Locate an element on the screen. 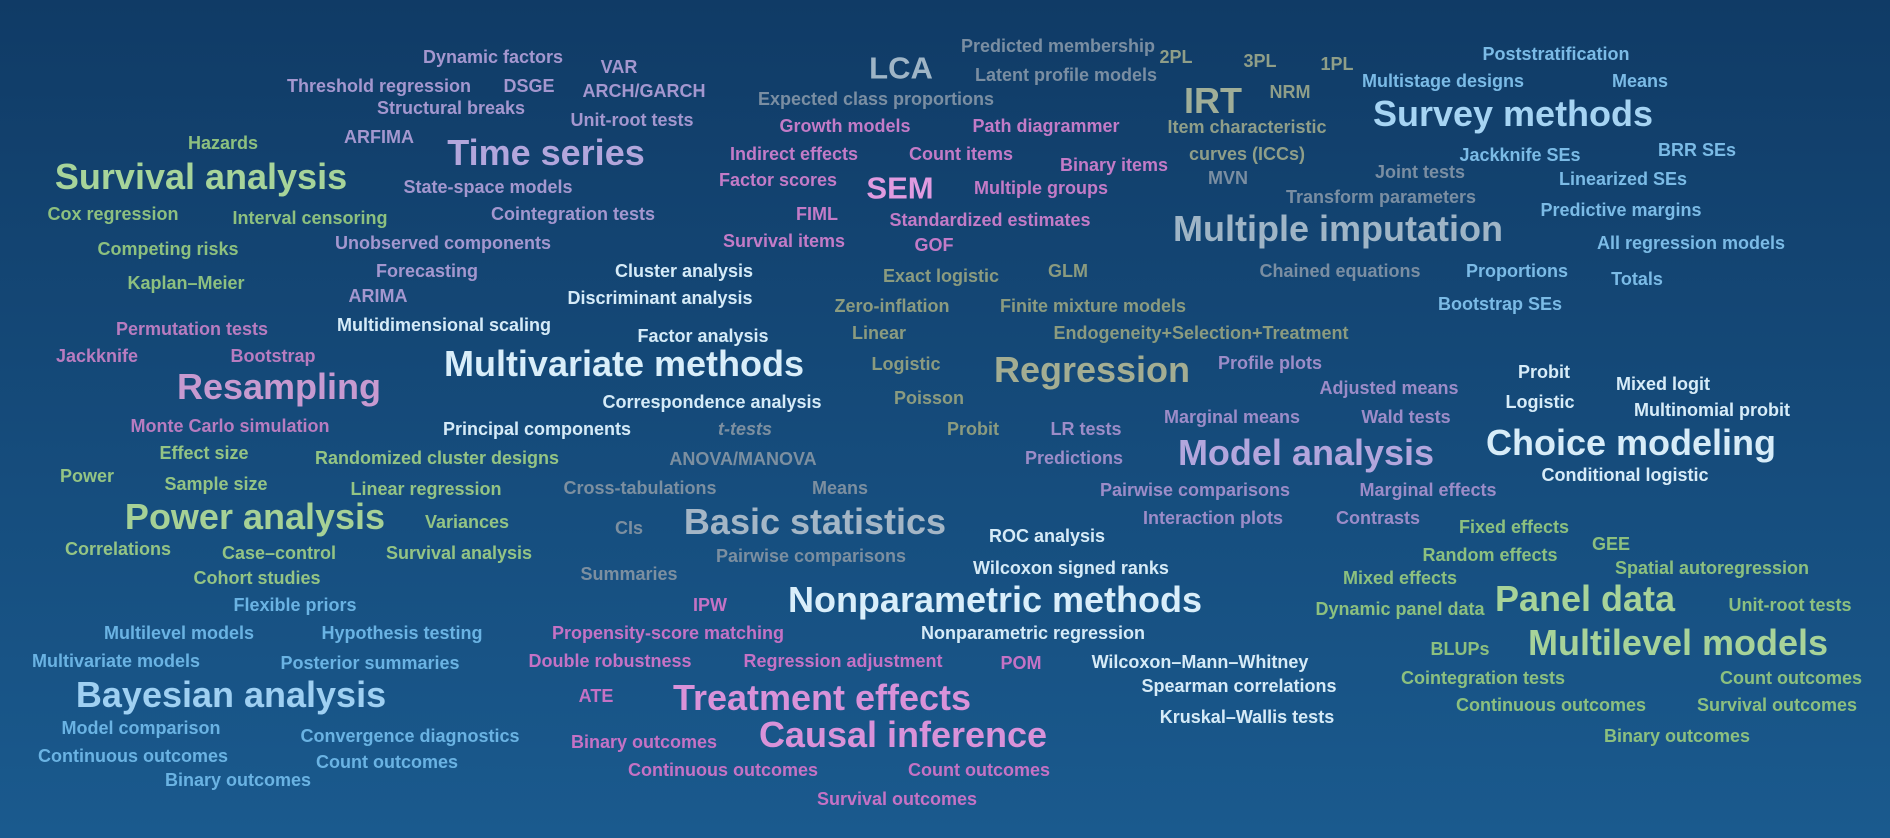 The image size is (1890, 838). word-gee: GEE is located at coordinates (1611, 544).